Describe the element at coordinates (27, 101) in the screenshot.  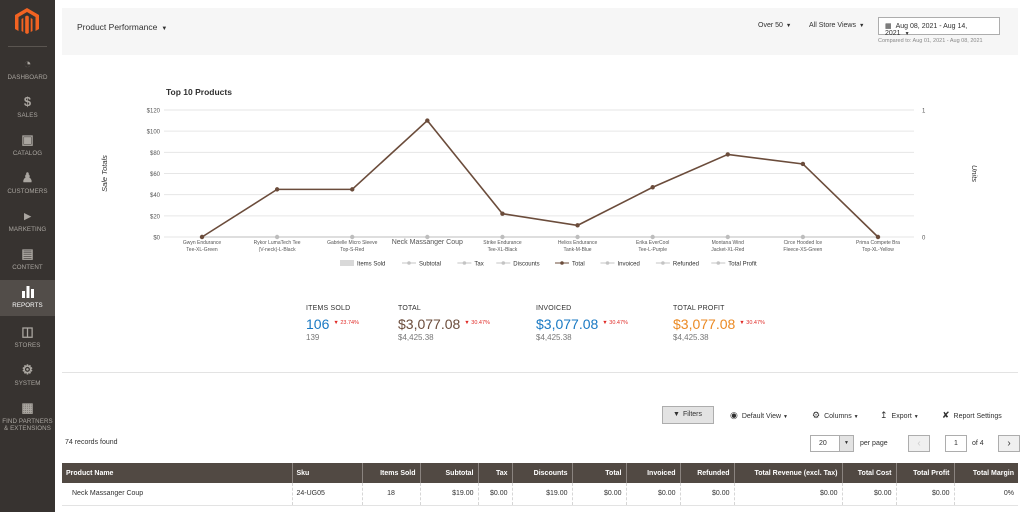
I see `dollar-icon: $` at that location.